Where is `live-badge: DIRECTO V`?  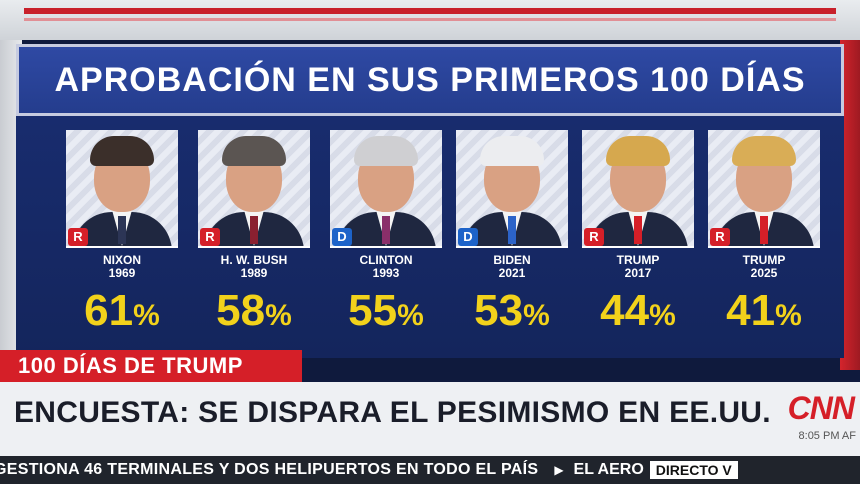 live-badge: DIRECTO V is located at coordinates (693, 470).